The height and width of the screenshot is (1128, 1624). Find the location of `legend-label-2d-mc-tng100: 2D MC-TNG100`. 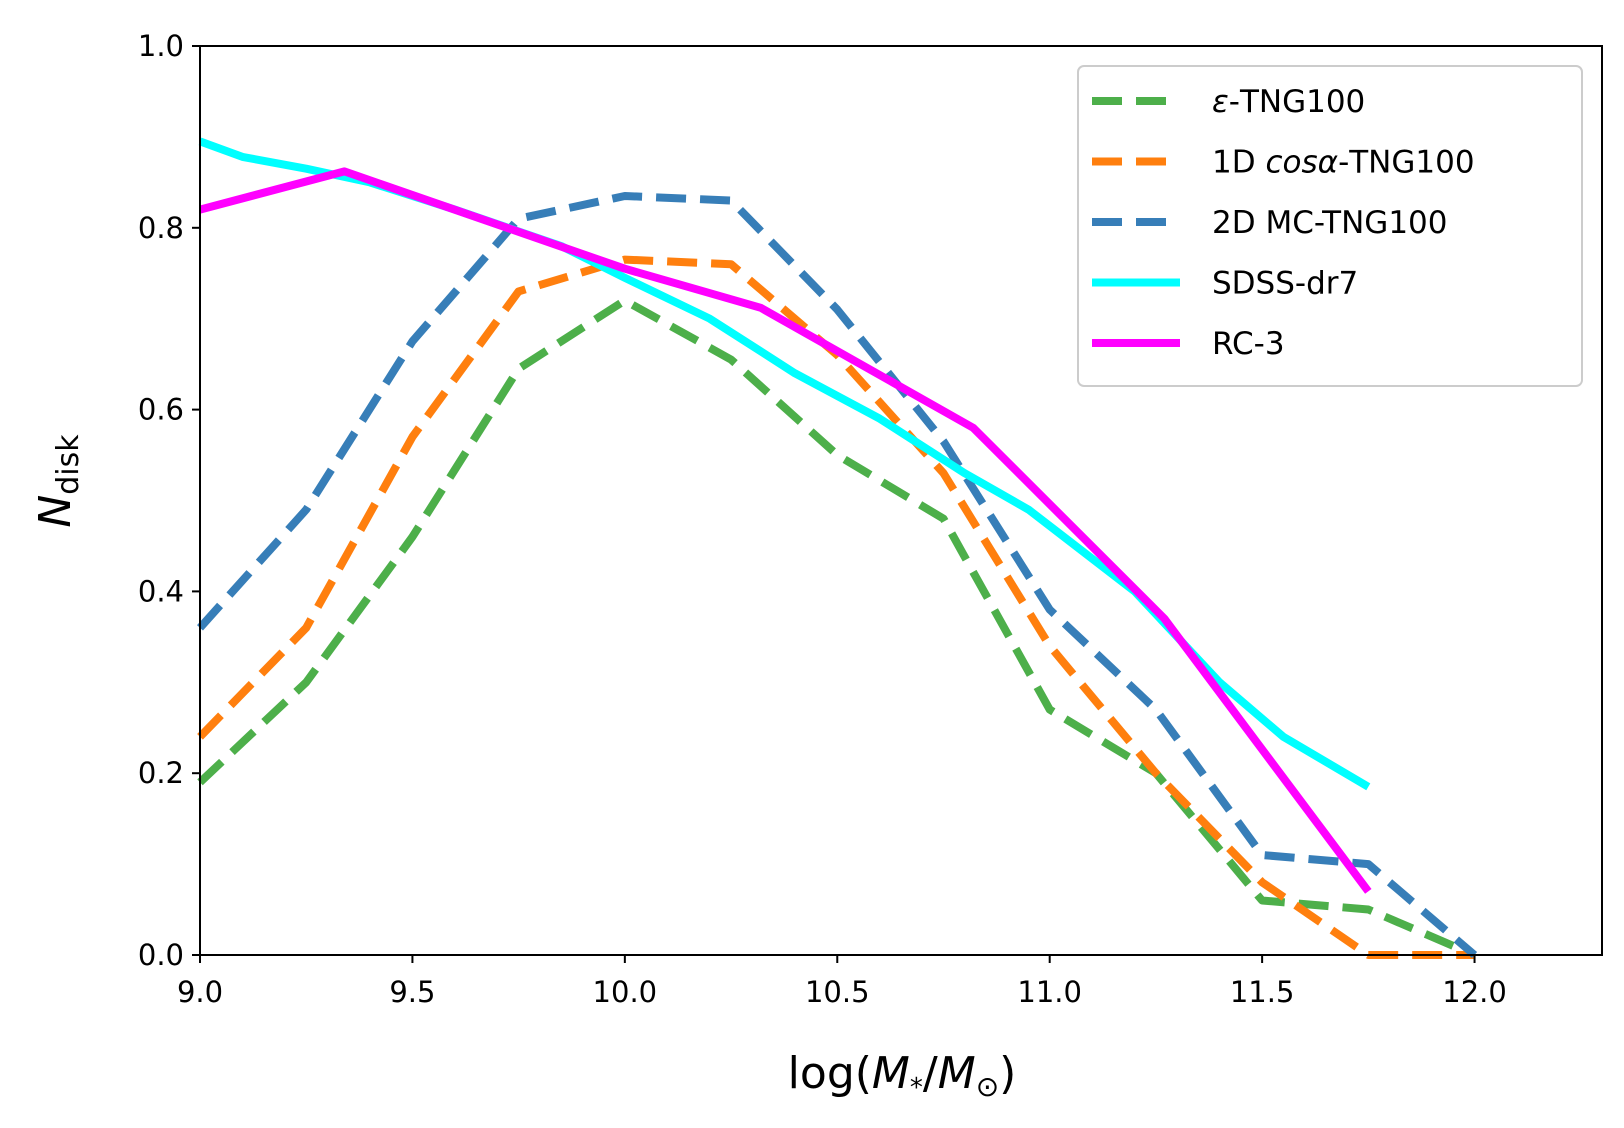

legend-label-2d-mc-tng100: 2D MC-TNG100 is located at coordinates (1330, 223).